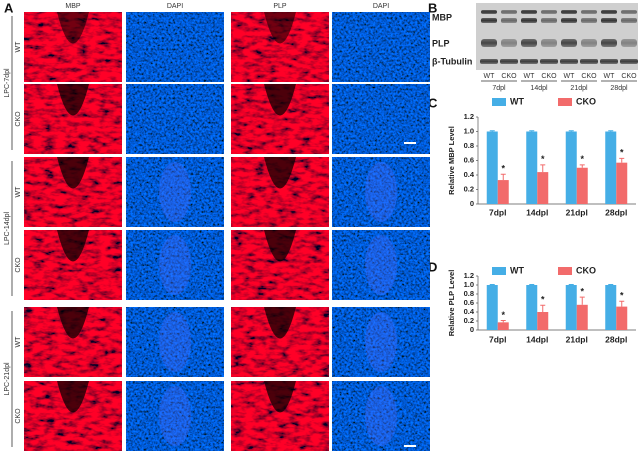 Image resolution: width=640 pixels, height=457 pixels. I want to click on y-tick-label: 0.2, so click(469, 320).